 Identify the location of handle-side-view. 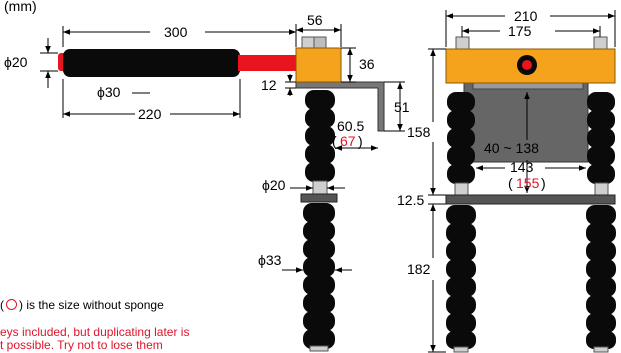
(177, 63).